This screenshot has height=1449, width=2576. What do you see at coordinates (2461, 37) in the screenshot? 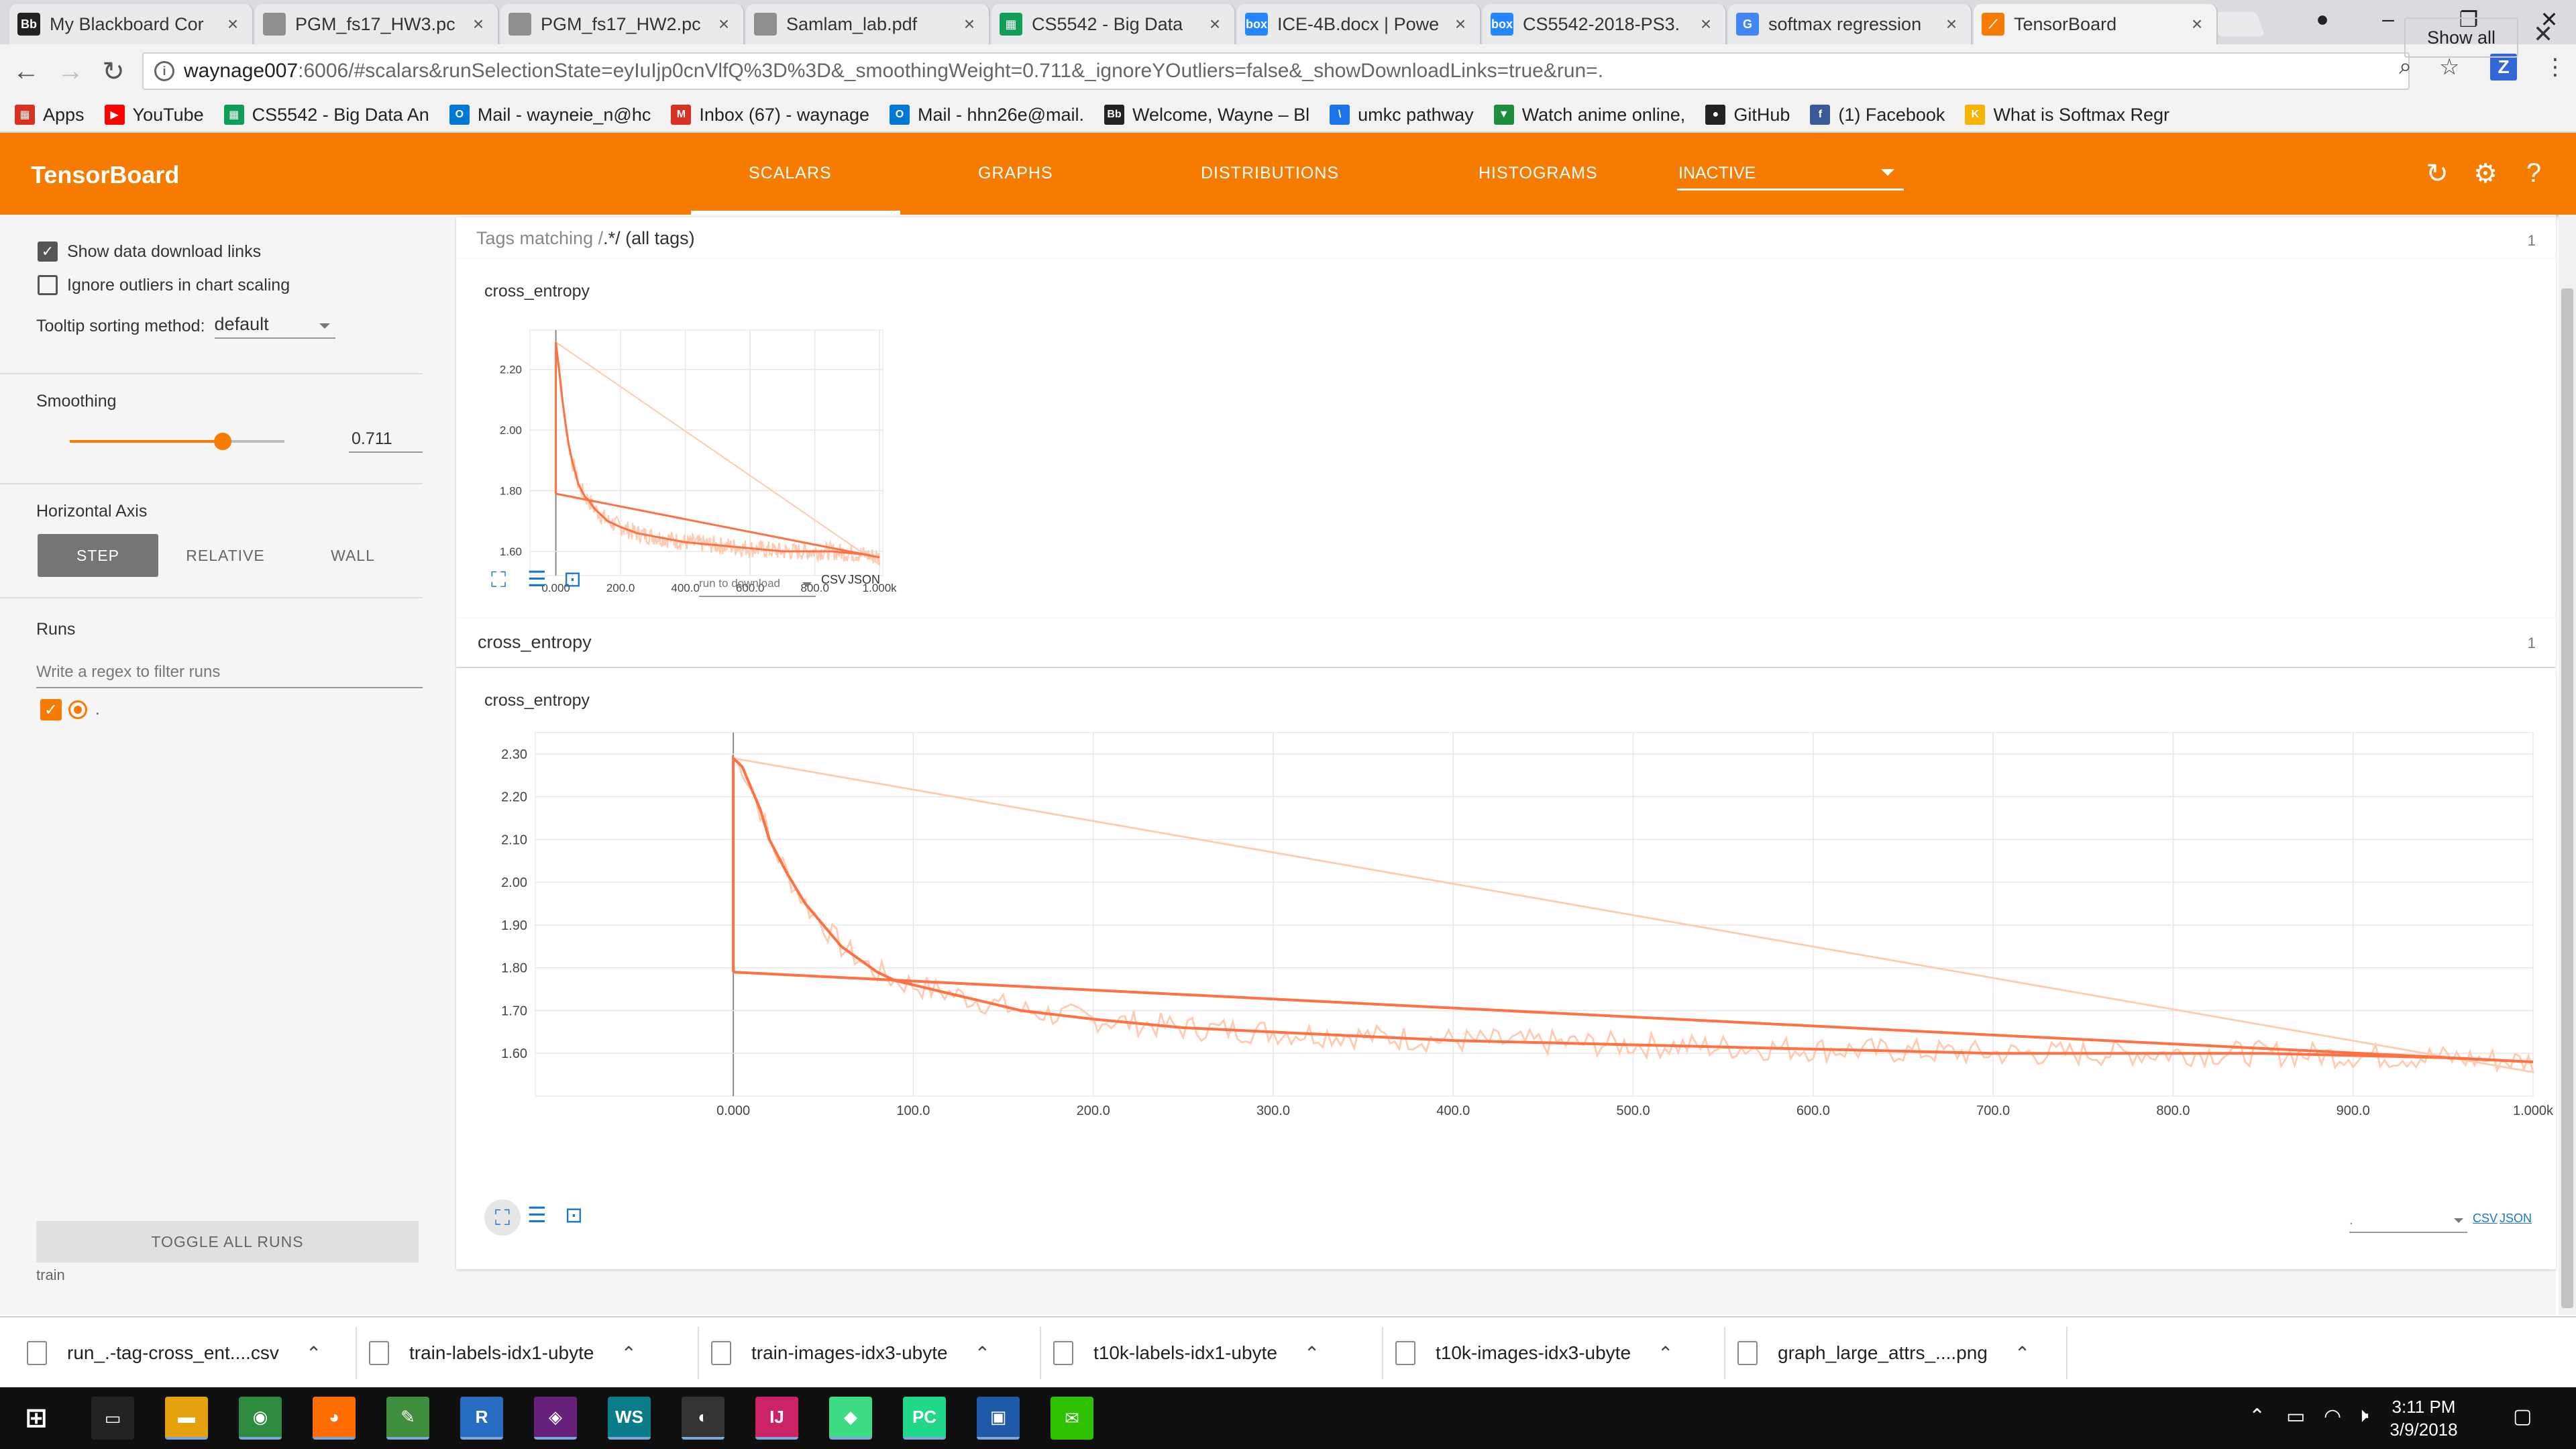
I see `show-all-downloads-button: Show all` at bounding box center [2461, 37].